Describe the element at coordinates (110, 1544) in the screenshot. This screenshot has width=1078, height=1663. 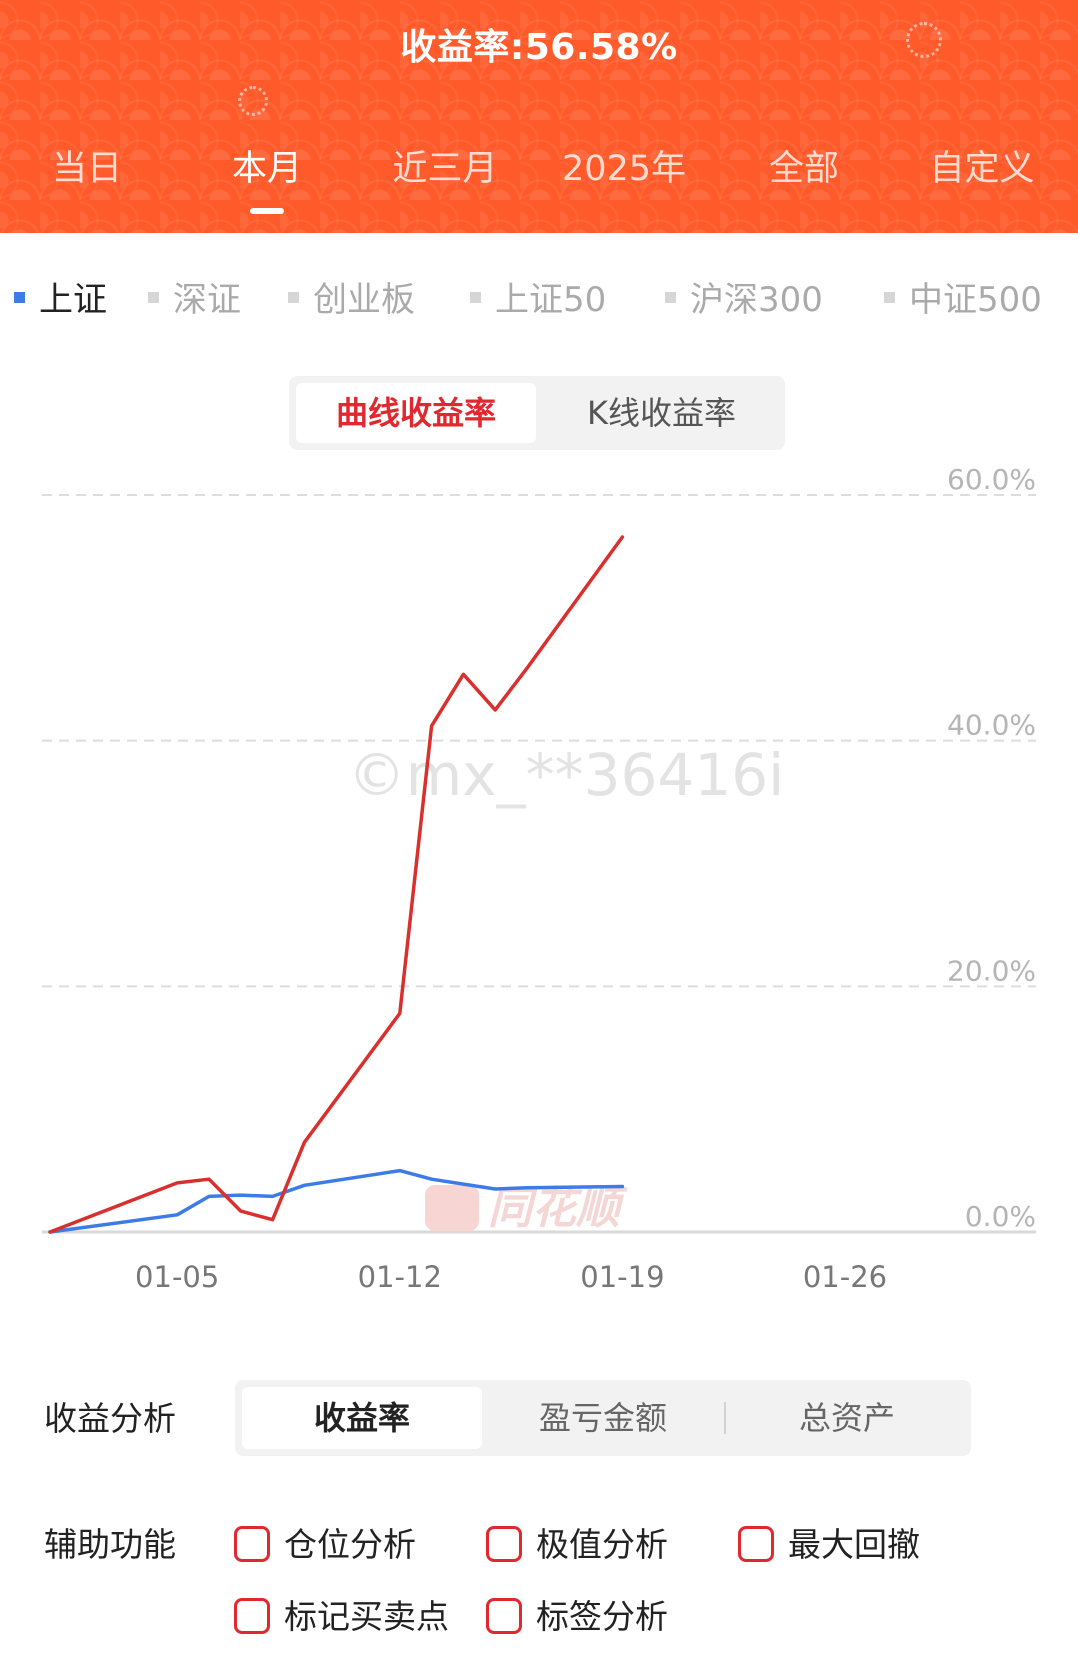
I see `aux-functions-label: 辅助功能` at that location.